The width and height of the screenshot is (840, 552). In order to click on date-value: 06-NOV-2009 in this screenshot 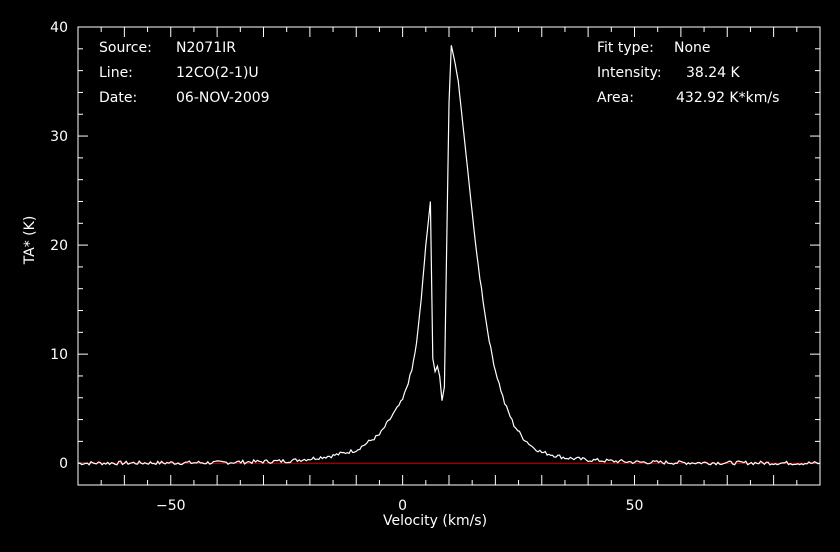, I will do `click(223, 98)`.